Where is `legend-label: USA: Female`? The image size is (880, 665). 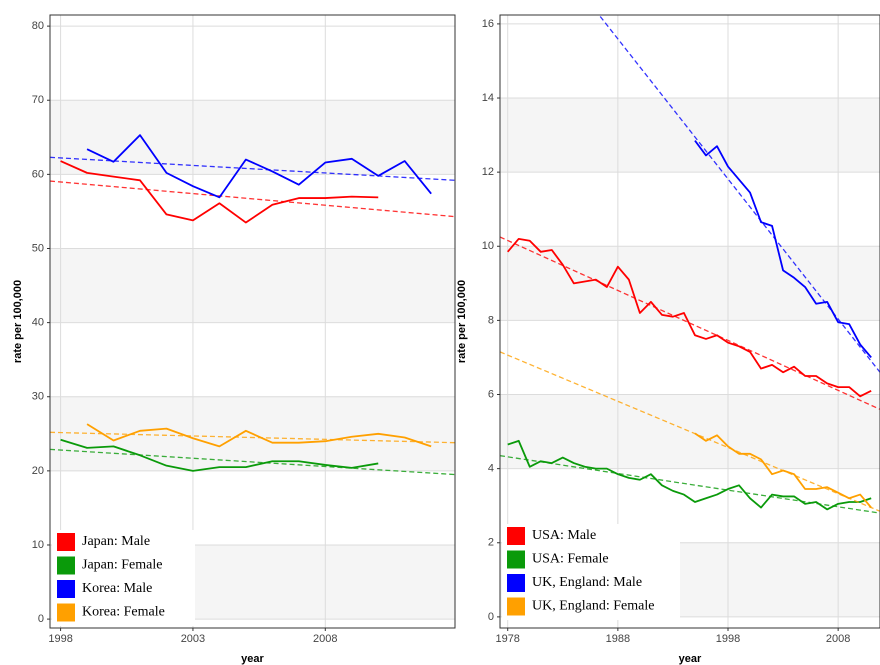
legend-label: USA: Female is located at coordinates (570, 559).